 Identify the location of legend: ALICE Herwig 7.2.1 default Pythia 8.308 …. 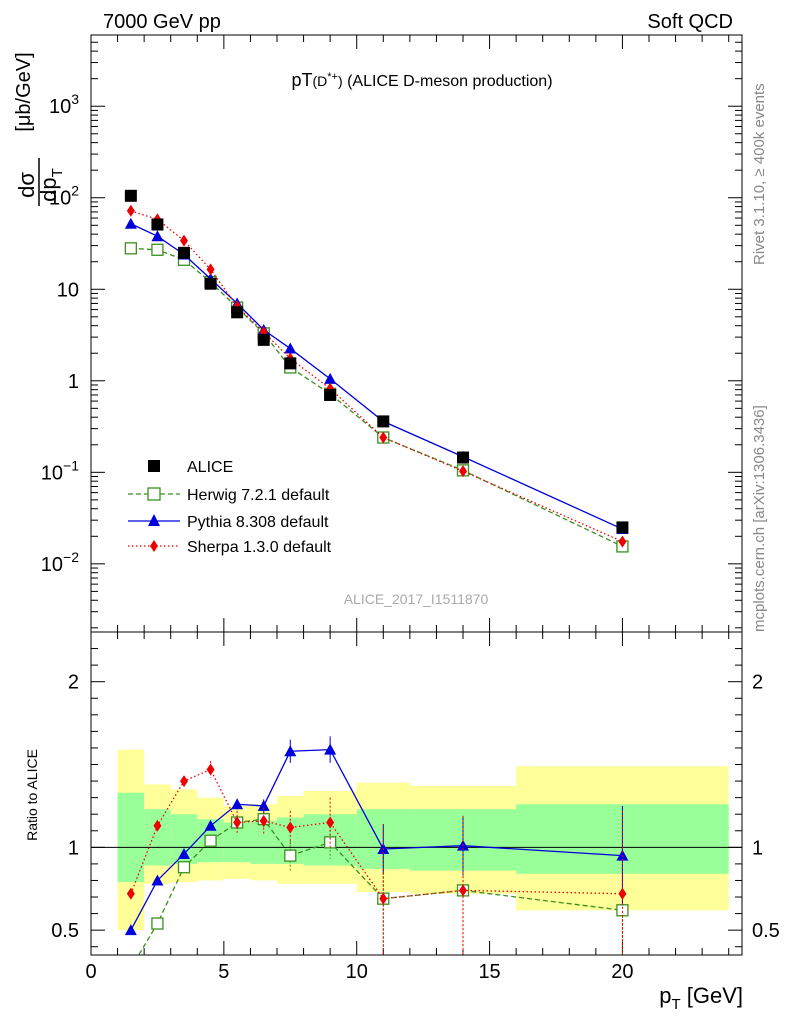
(230, 507).